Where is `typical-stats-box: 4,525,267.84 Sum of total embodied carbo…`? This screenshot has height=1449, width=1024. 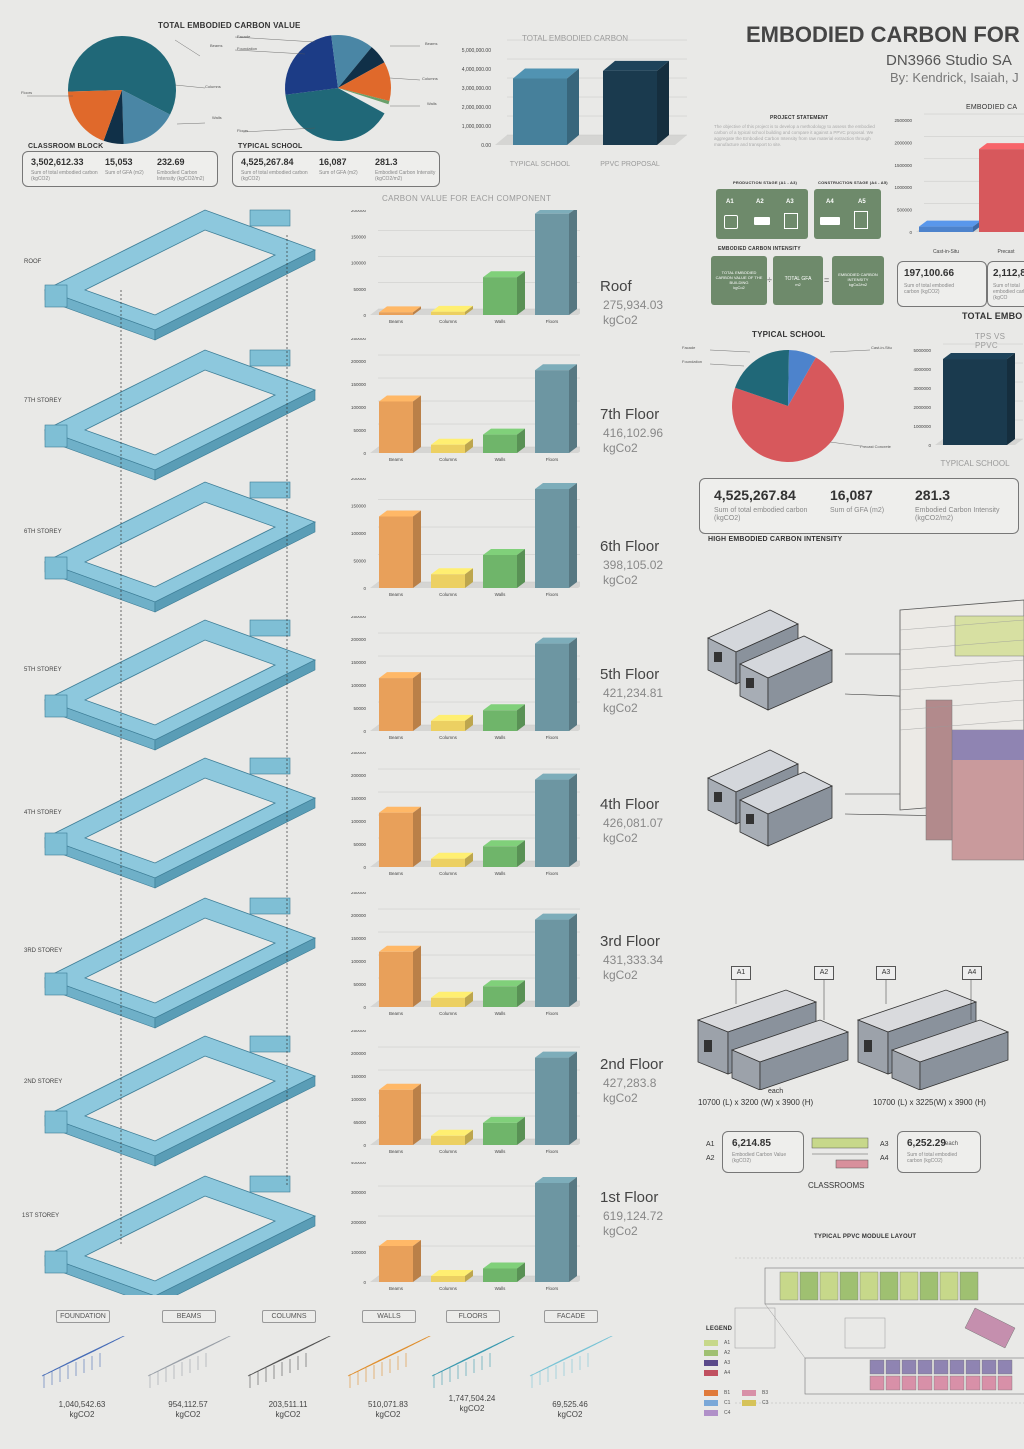 typical-stats-box: 4,525,267.84 Sum of total embodied carbo… is located at coordinates (336, 169).